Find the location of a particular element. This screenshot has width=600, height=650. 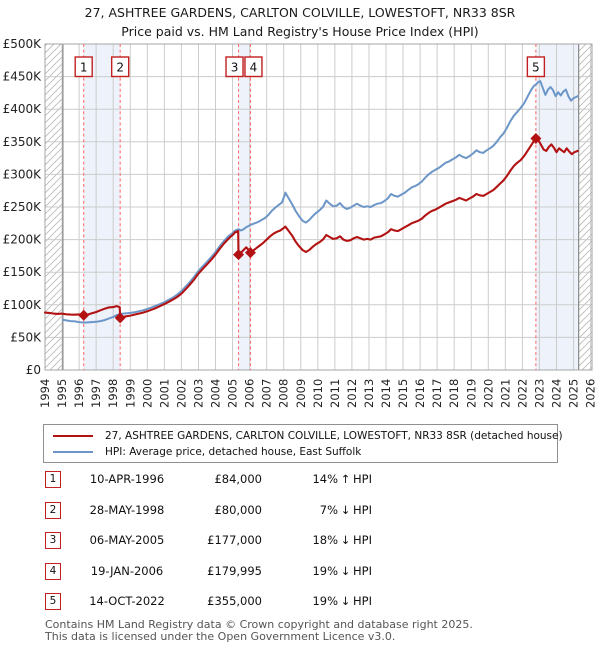

x-axis-tick-label: 2020 is located at coordinates (488, 393).